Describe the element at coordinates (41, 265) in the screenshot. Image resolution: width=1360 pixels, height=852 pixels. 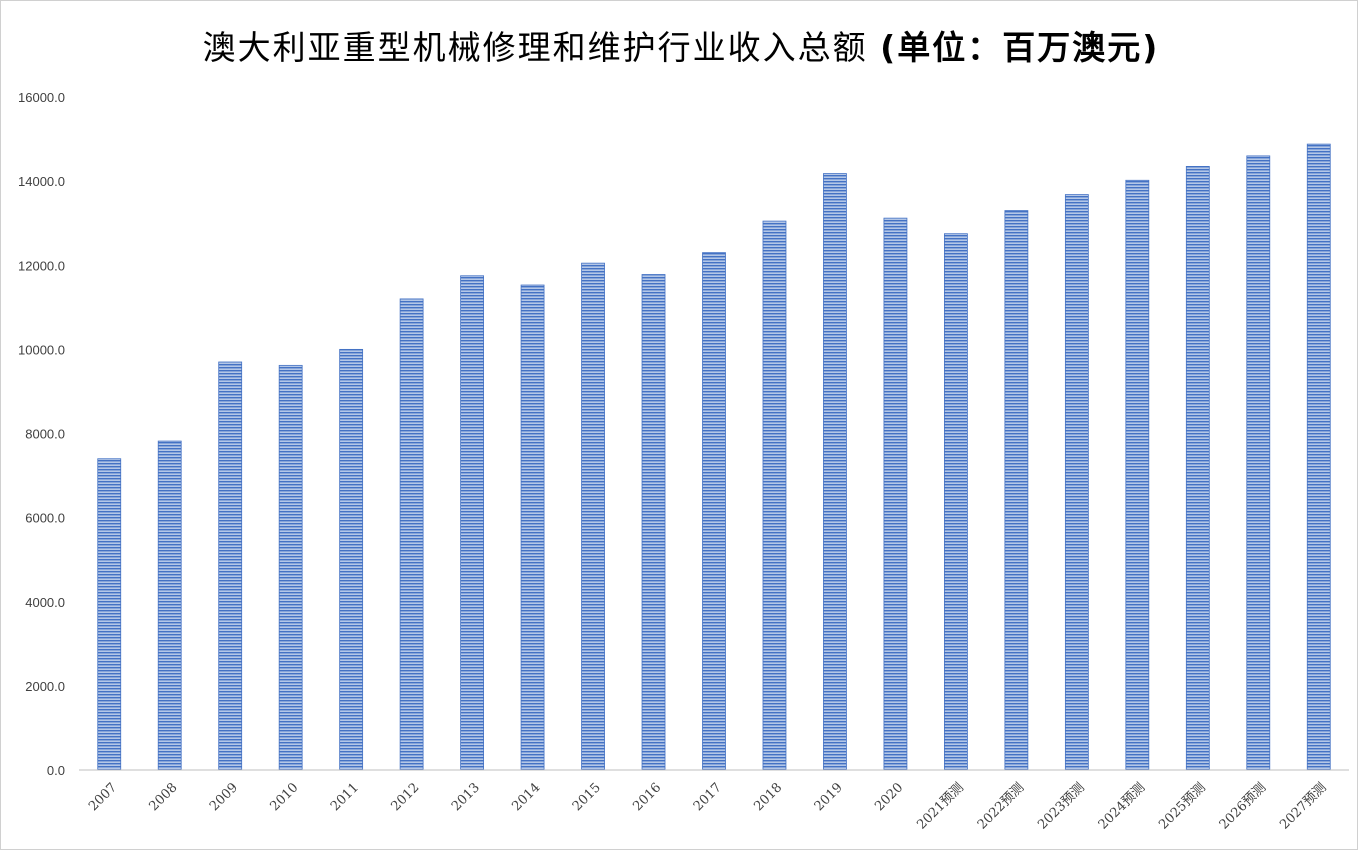
I see `y-tick-label: 12000.0` at that location.